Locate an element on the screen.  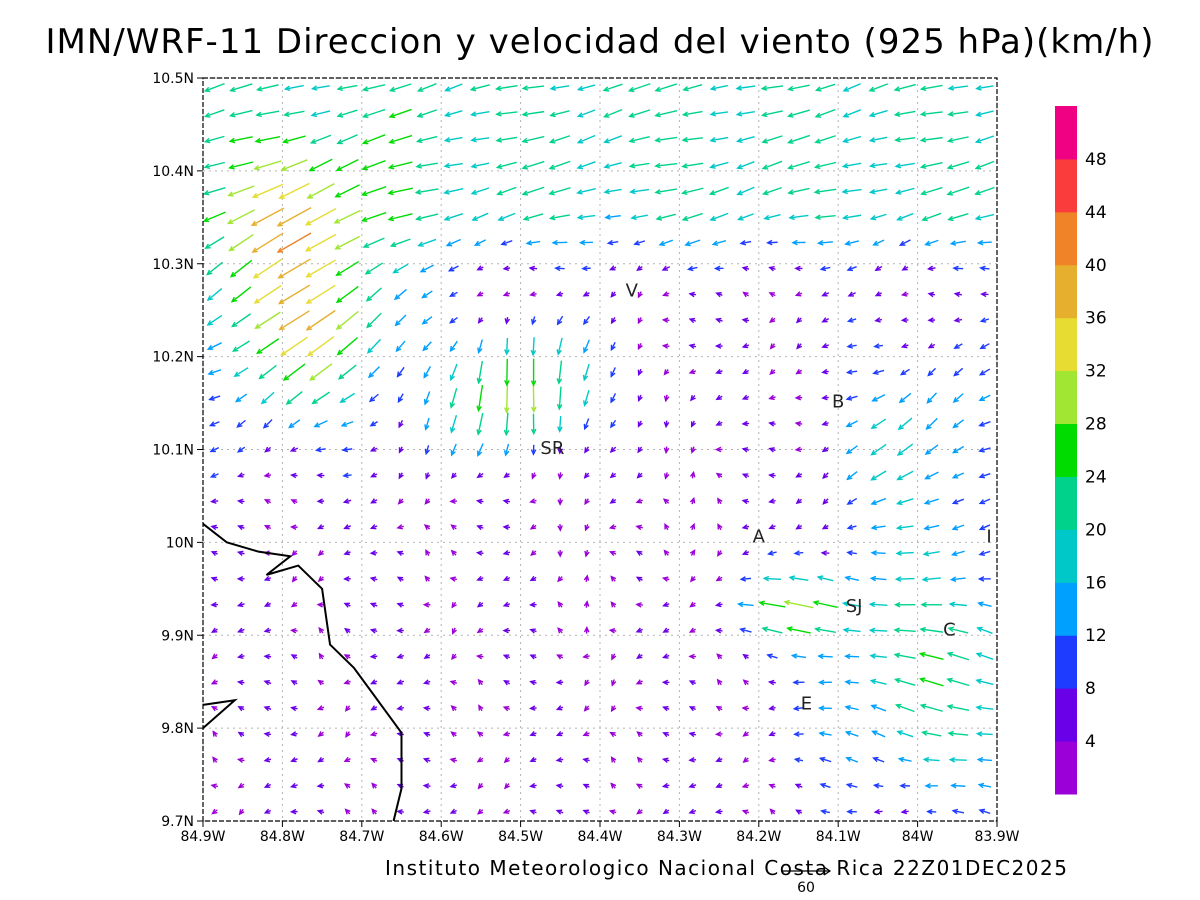
lat-tick-label: 10.1N is located at coordinates (173, 451).